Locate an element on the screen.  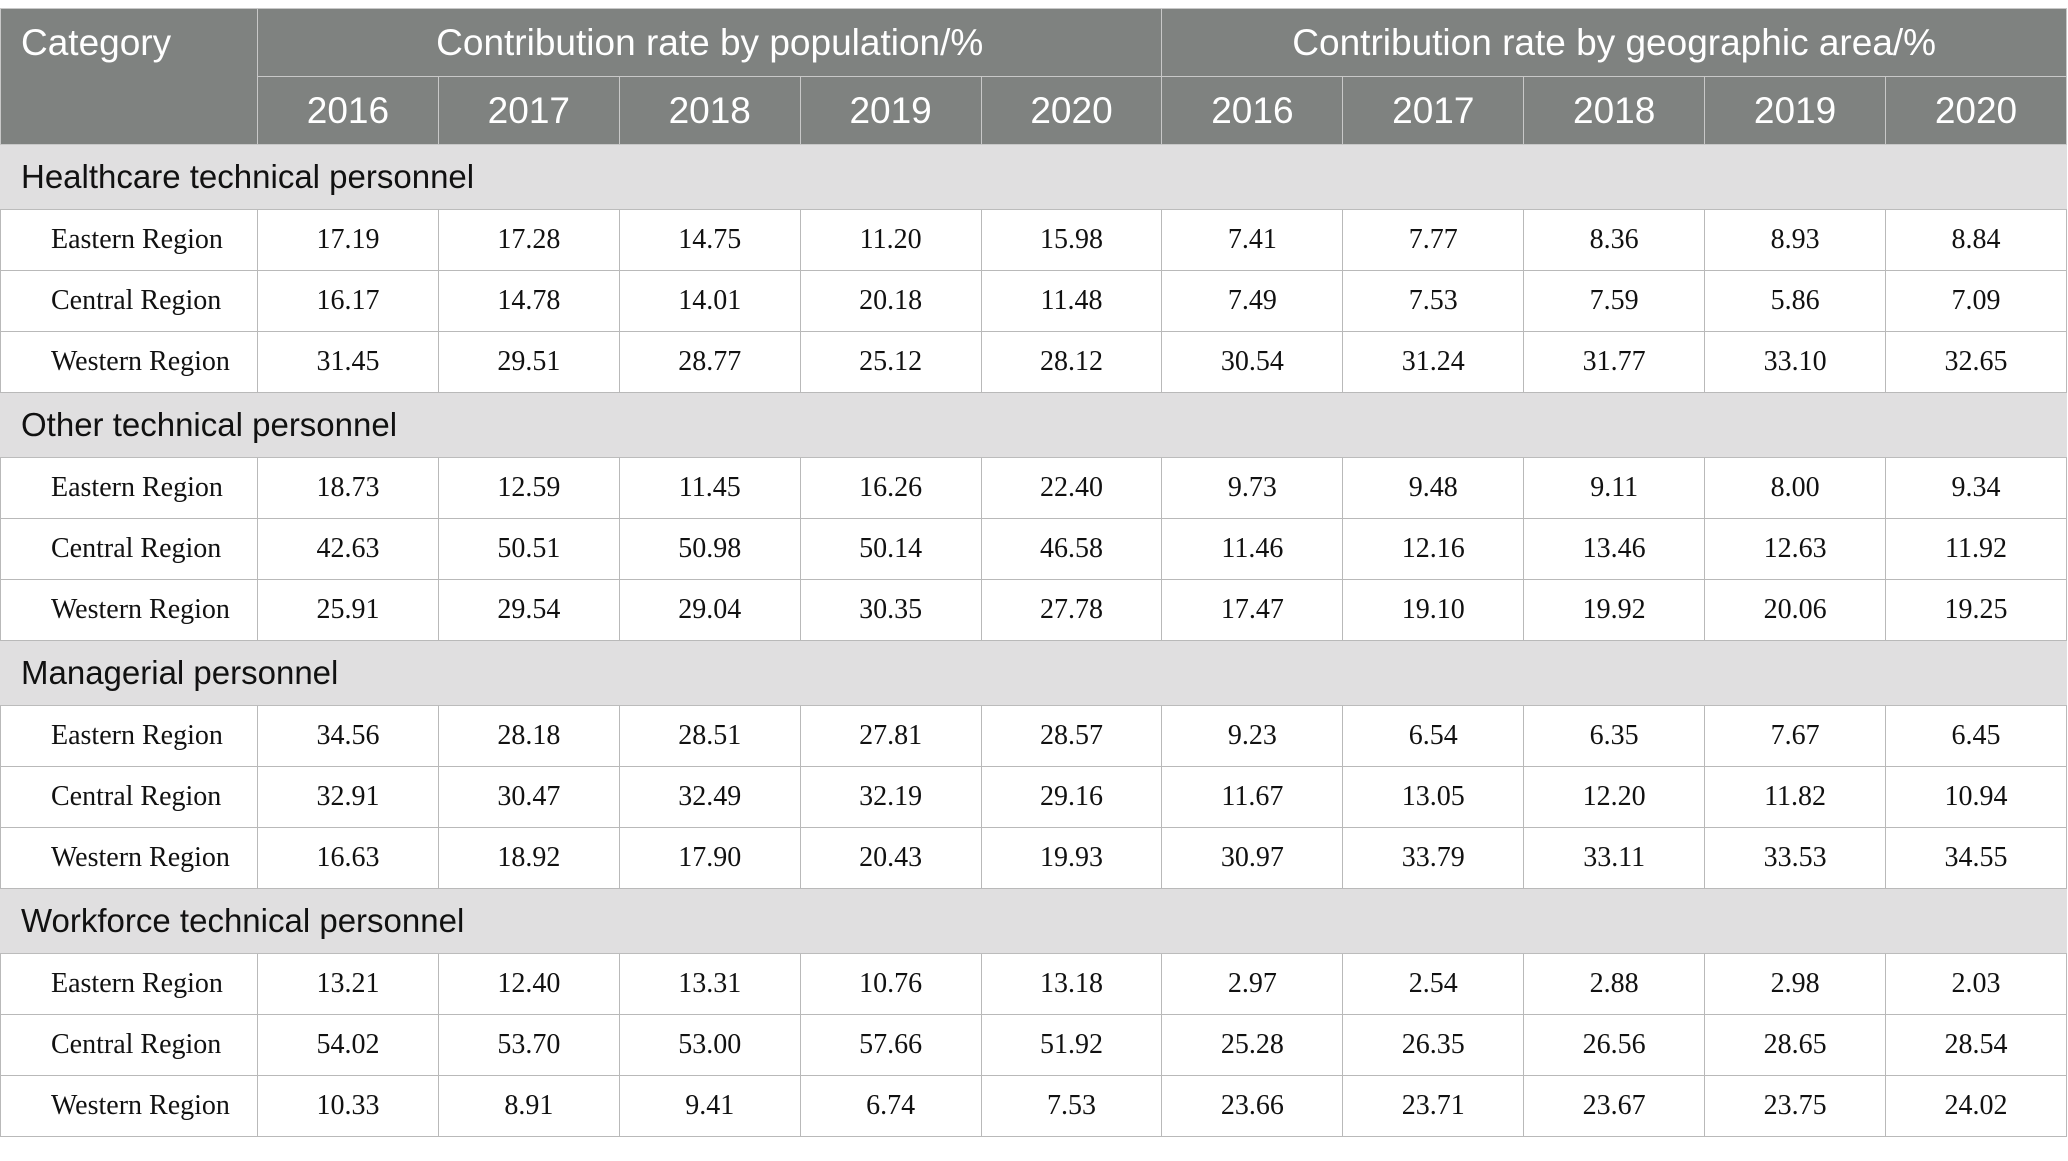
value-cell: 25.91 is located at coordinates (348, 610).